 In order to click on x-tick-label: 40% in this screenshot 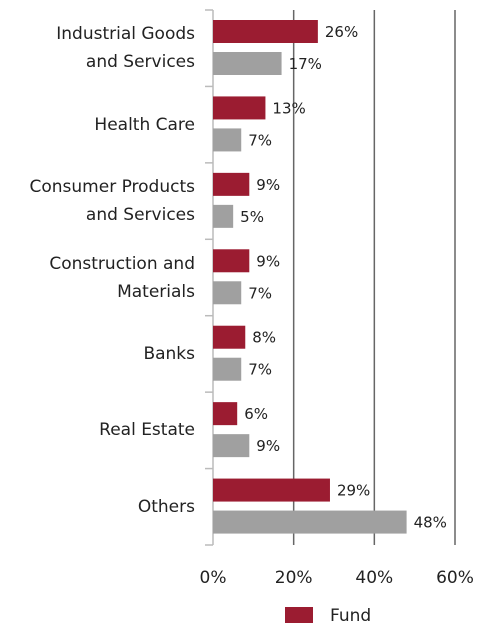, I will do `click(374, 578)`.